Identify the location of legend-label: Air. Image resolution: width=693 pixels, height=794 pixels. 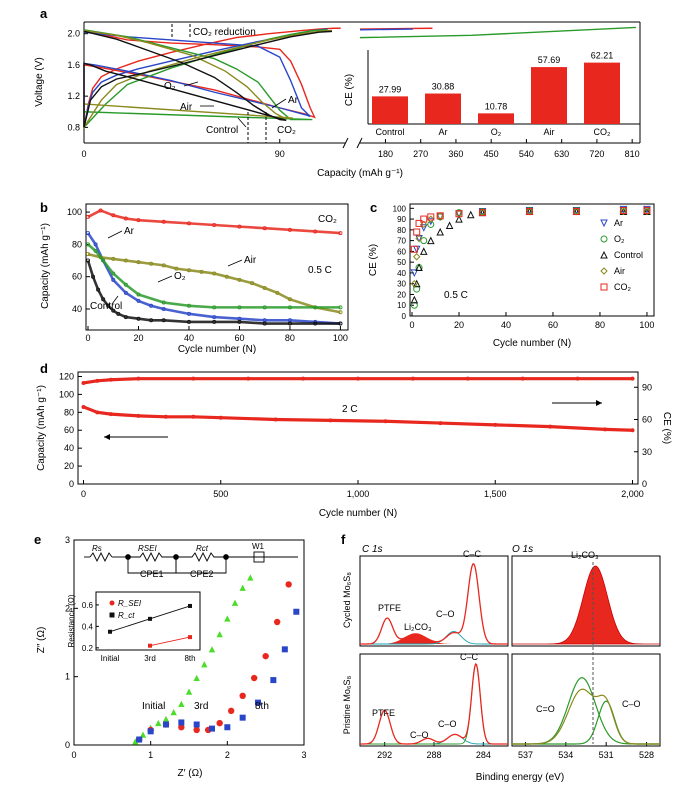
(619, 271).